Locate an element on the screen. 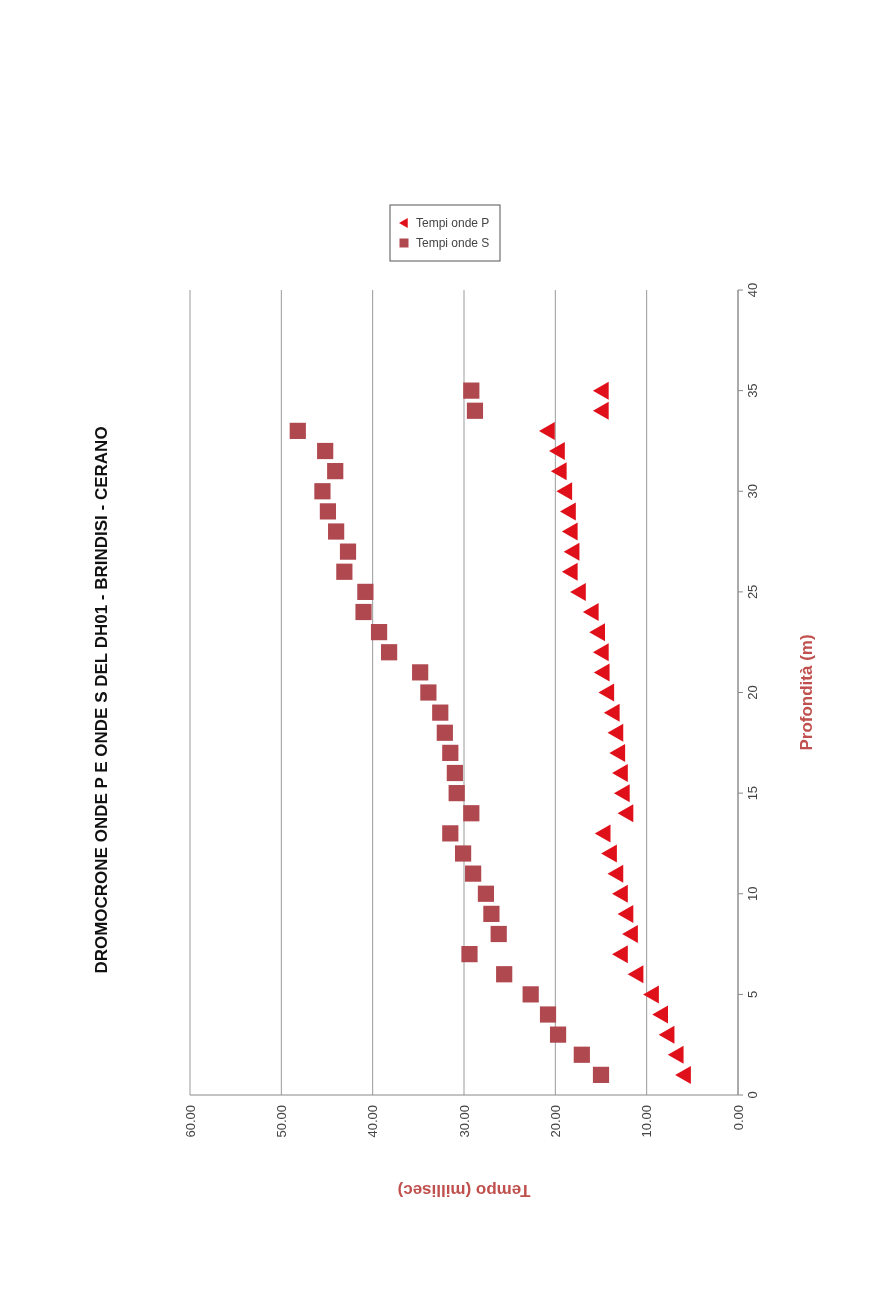 The height and width of the screenshot is (1311, 869). y-tick-label: 15 is located at coordinates (752, 793).